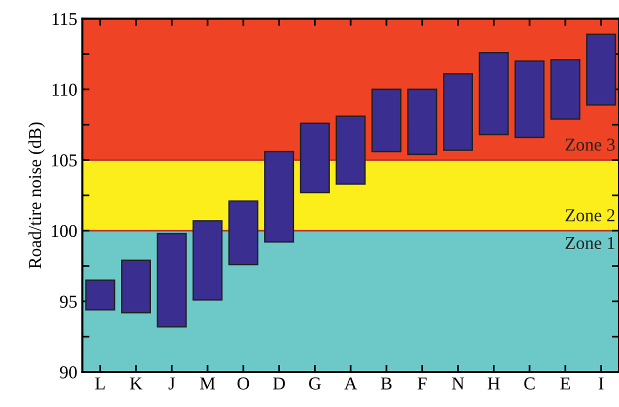 The image size is (619, 407). Describe the element at coordinates (565, 384) in the screenshot. I see `x-tick-label: E` at that location.